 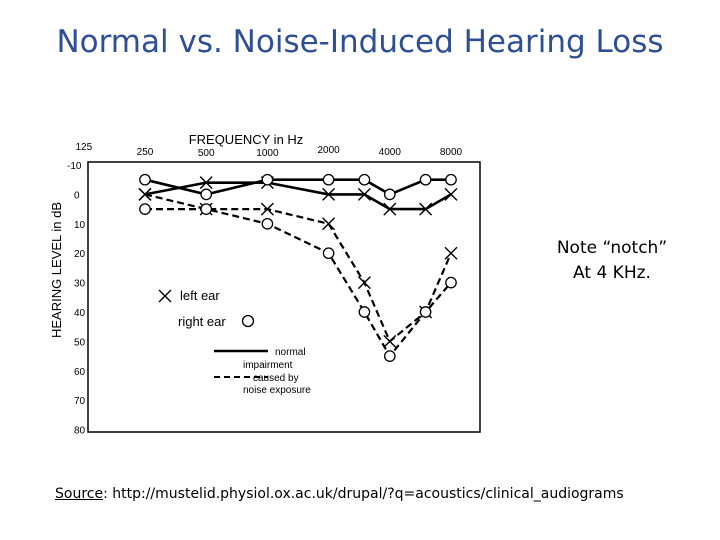 I want to click on legend-impairment-label: impairment, so click(x=268, y=365).